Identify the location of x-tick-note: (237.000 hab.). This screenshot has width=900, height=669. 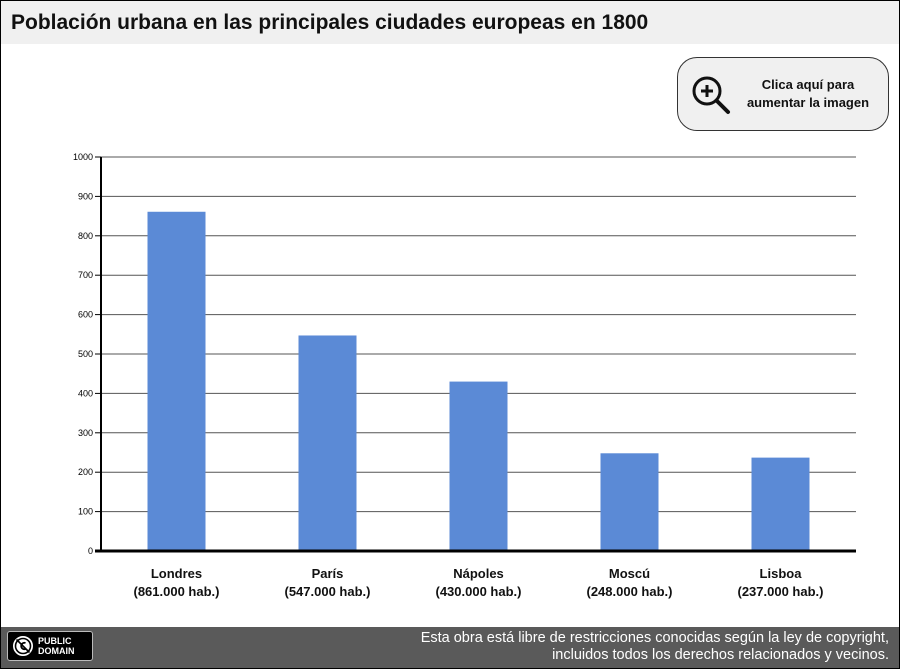
(781, 591).